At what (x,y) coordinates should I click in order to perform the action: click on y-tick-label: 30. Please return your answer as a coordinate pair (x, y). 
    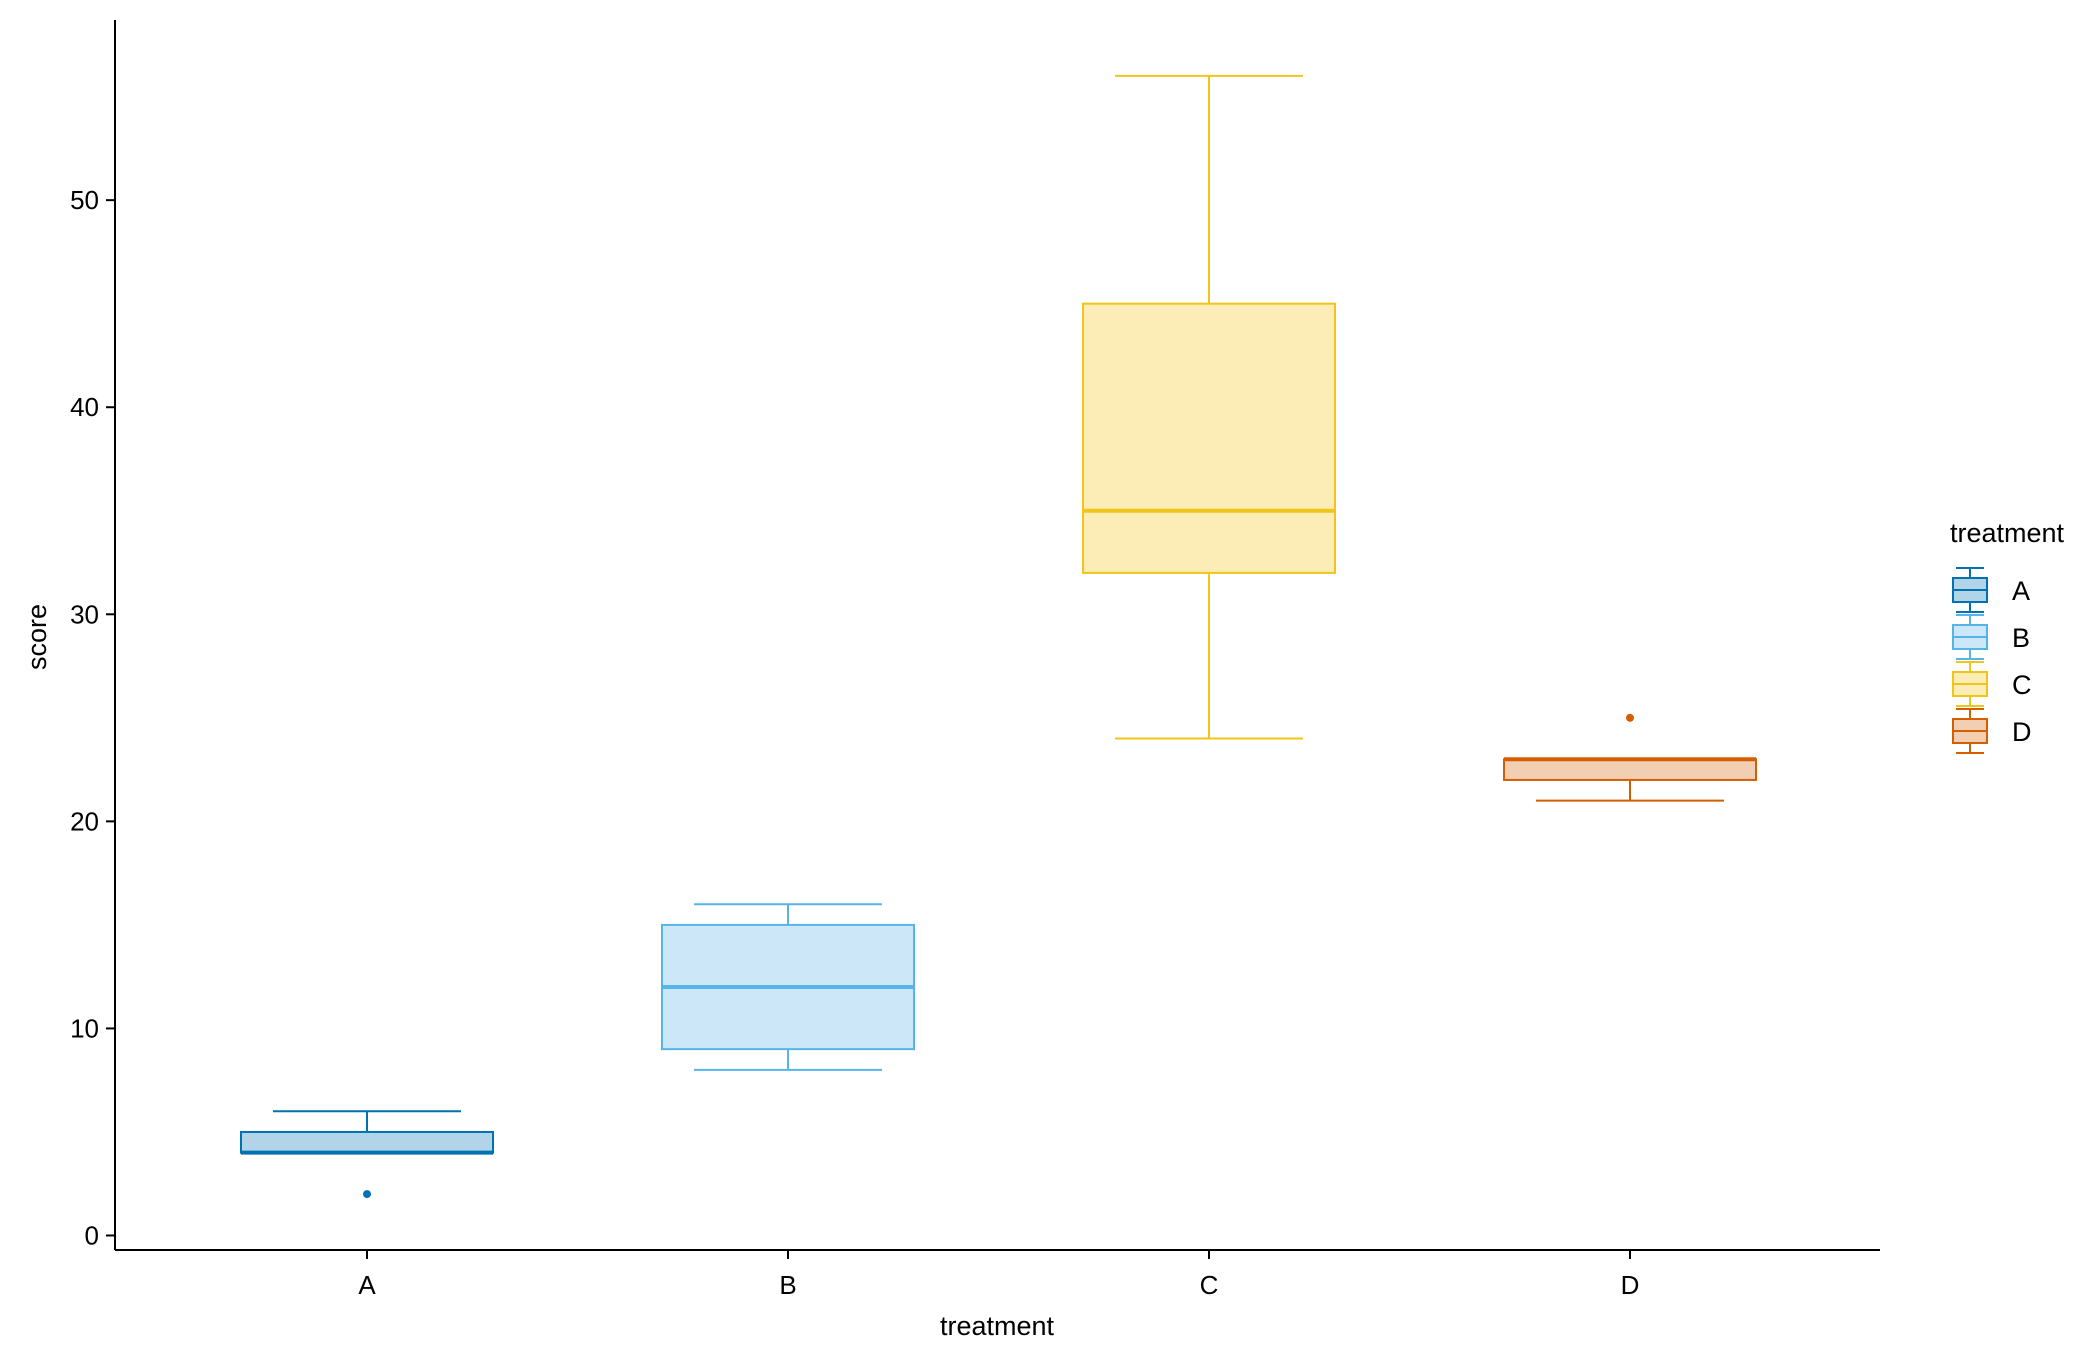
    Looking at the image, I should click on (84, 614).